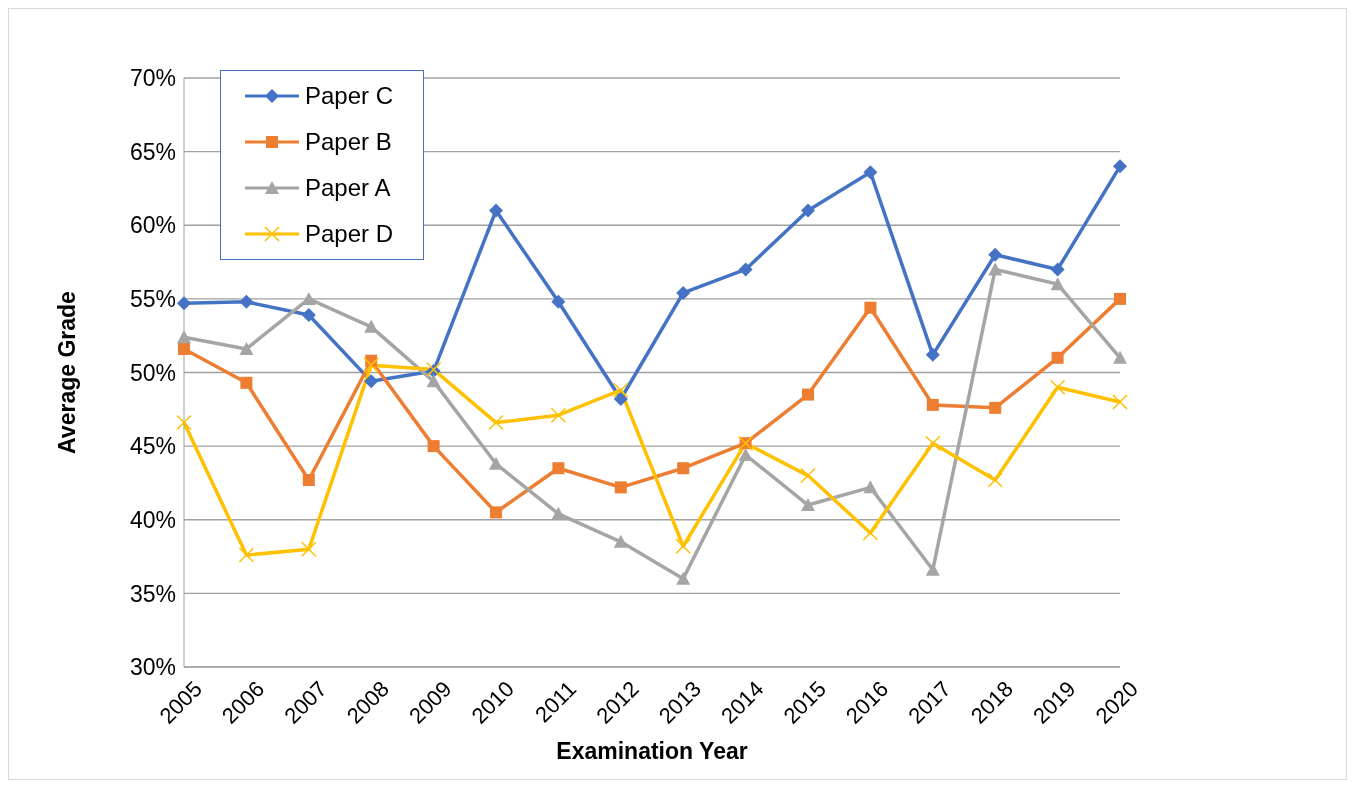 Image resolution: width=1353 pixels, height=790 pixels. What do you see at coordinates (152, 151) in the screenshot?
I see `y-tick-label: 65%` at bounding box center [152, 151].